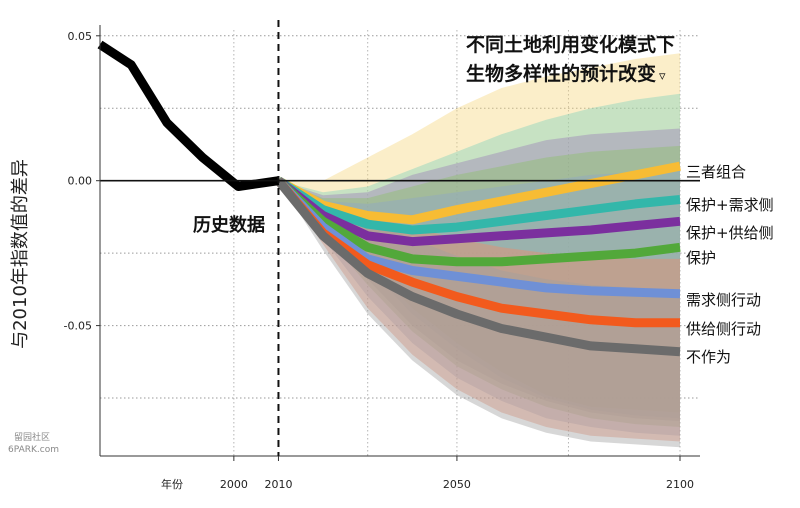 This screenshot has width=800, height=508. I want to click on series-label-0: 三者组合, so click(716, 172).